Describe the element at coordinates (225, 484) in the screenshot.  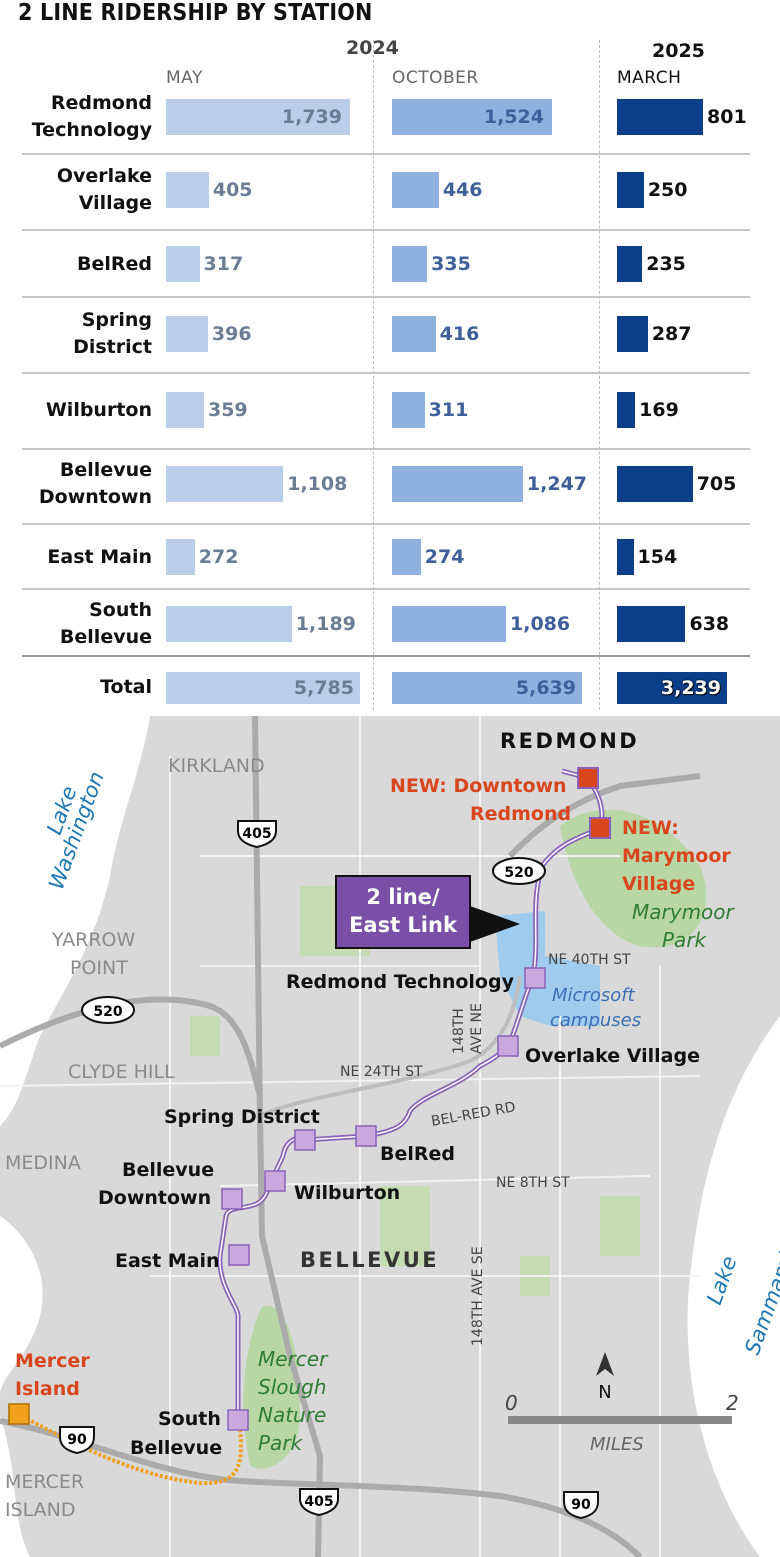
I see `bar-may-bellevue-downtown` at that location.